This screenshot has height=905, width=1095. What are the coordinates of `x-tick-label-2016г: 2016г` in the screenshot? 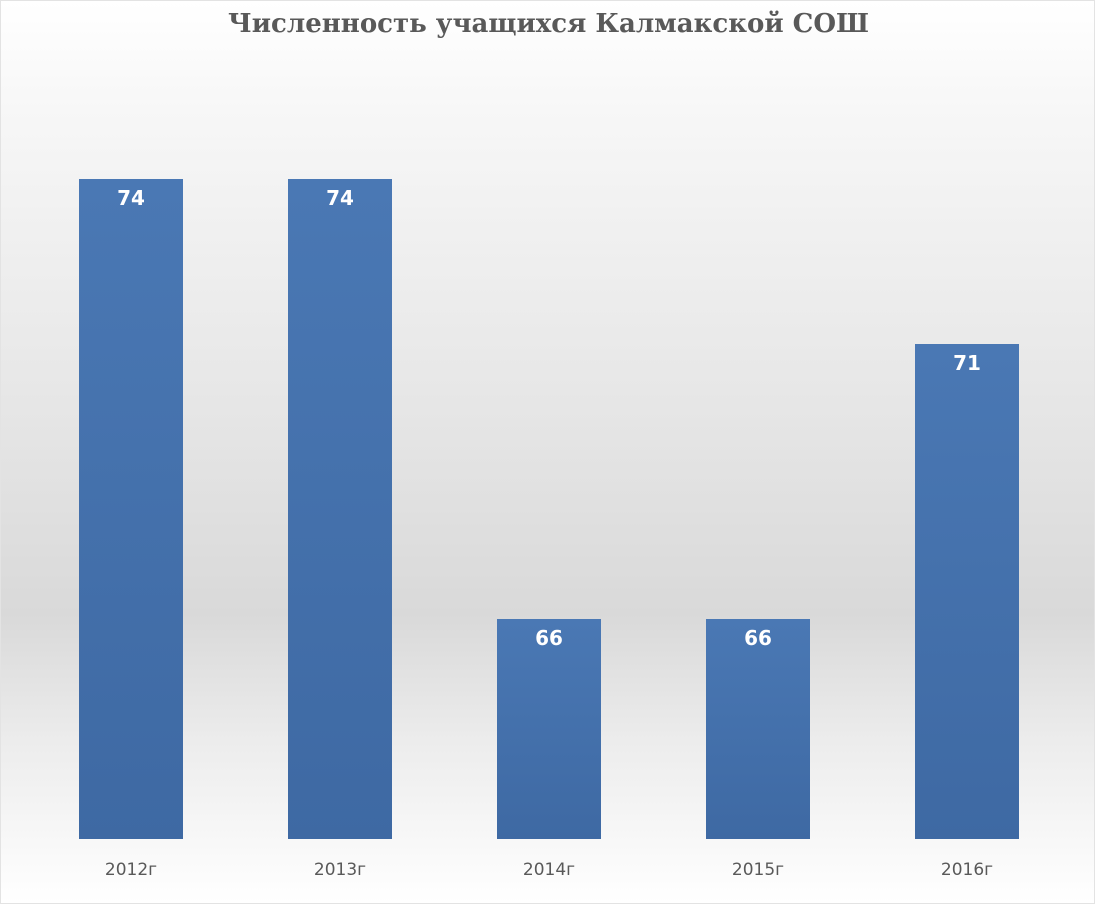 It's located at (967, 870).